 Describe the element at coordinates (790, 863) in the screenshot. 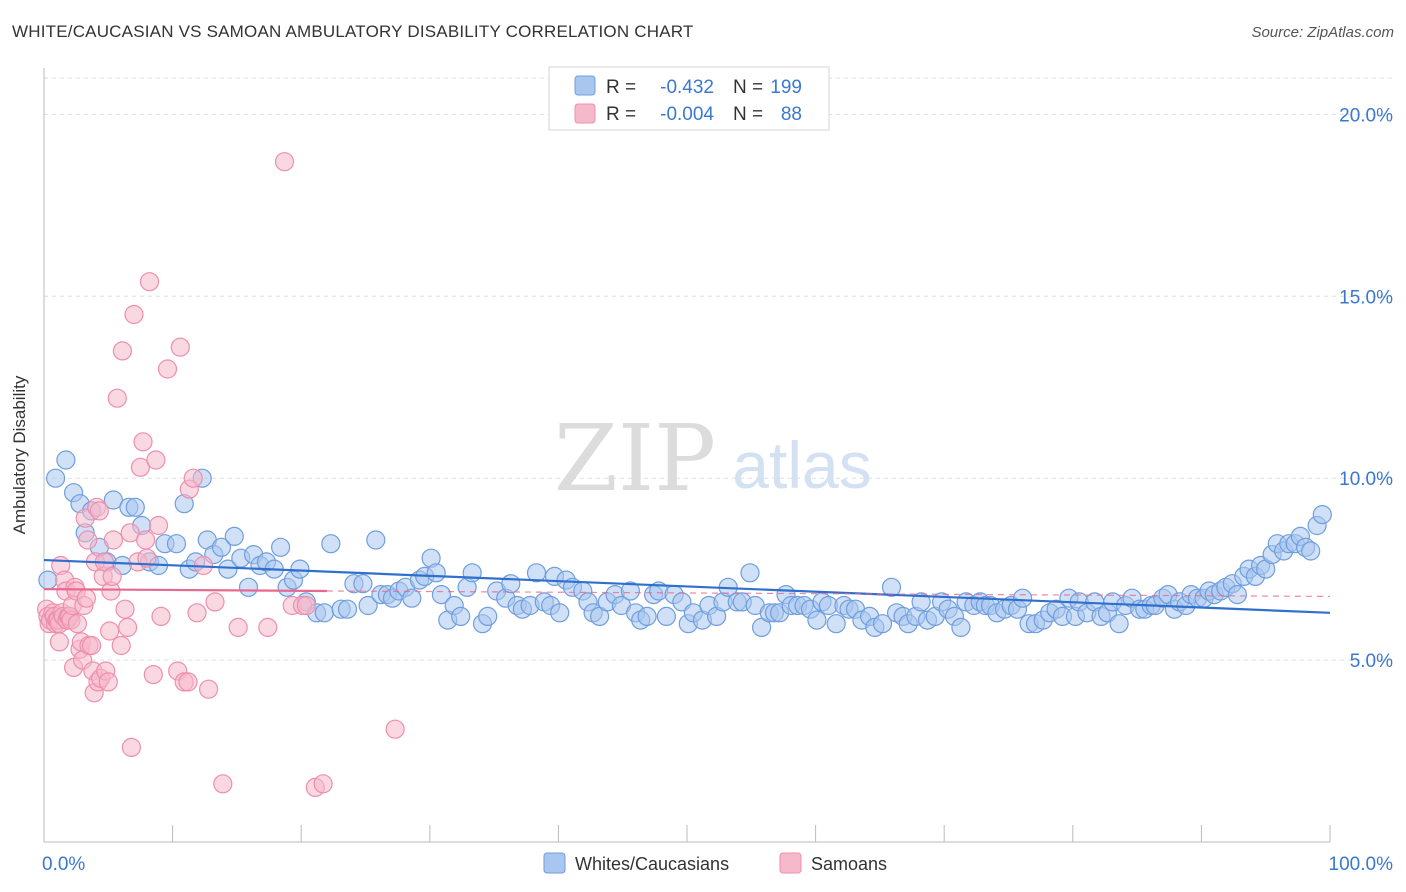

I see `legend-swatch-samoans` at that location.